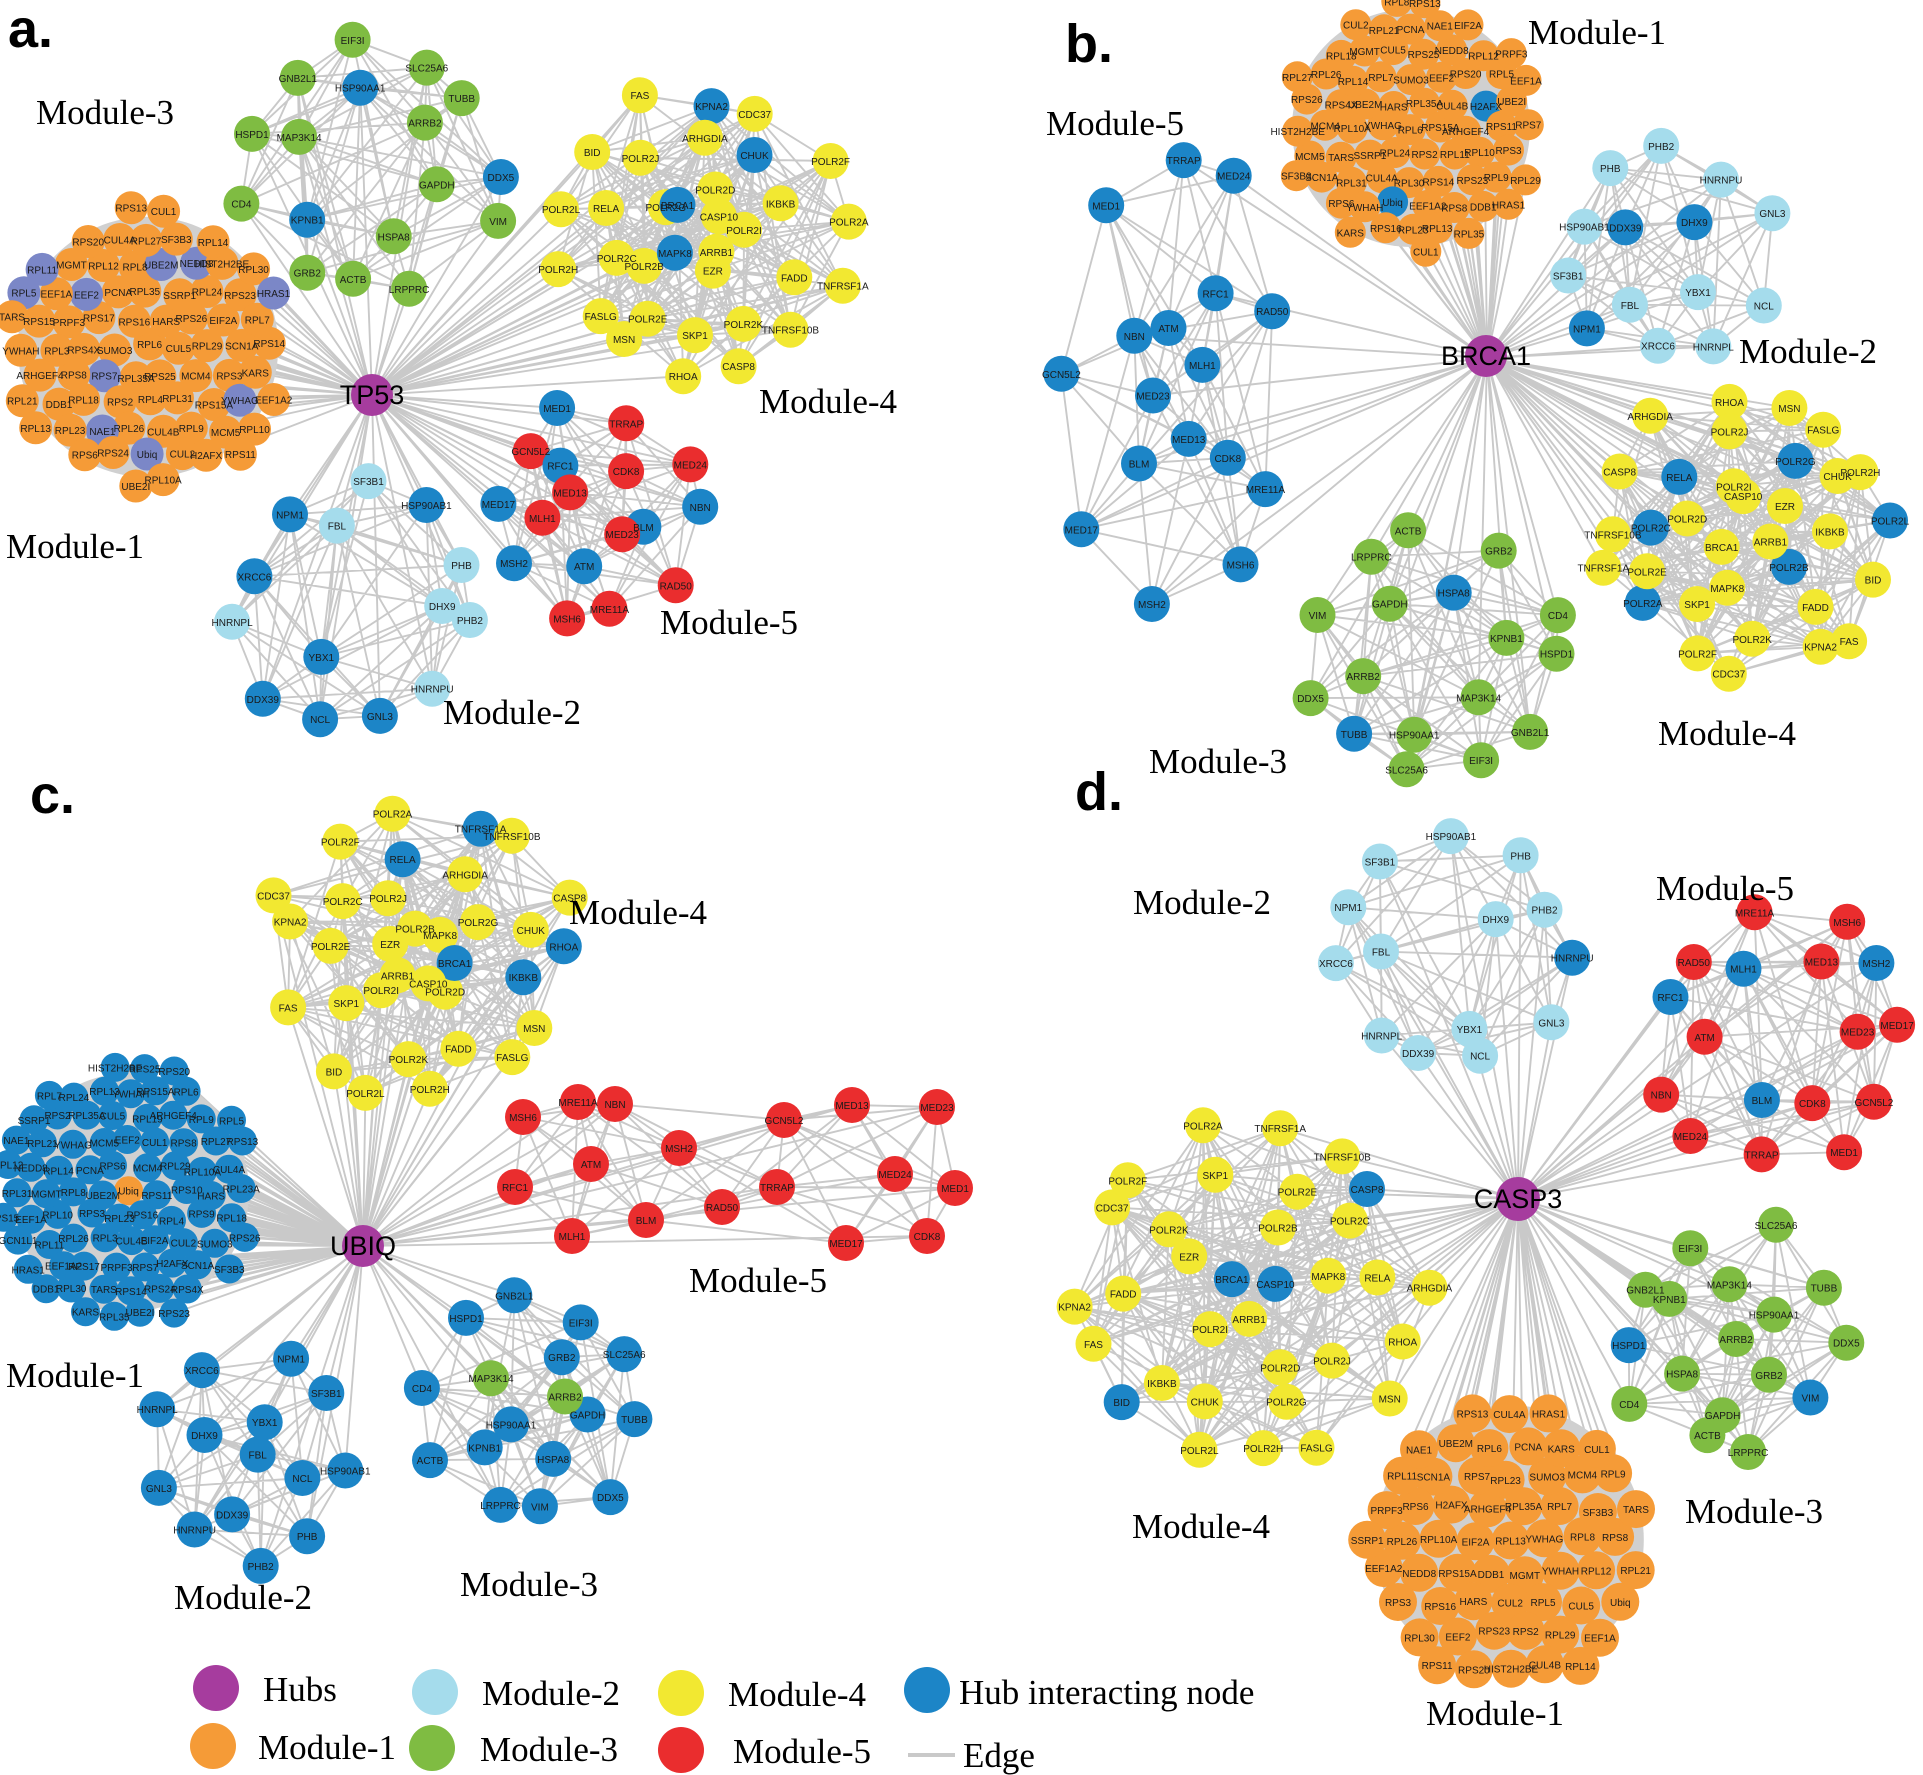 The width and height of the screenshot is (1923, 1775). Describe the element at coordinates (569, 899) in the screenshot. I see `svg-text: CASP8` at that location.